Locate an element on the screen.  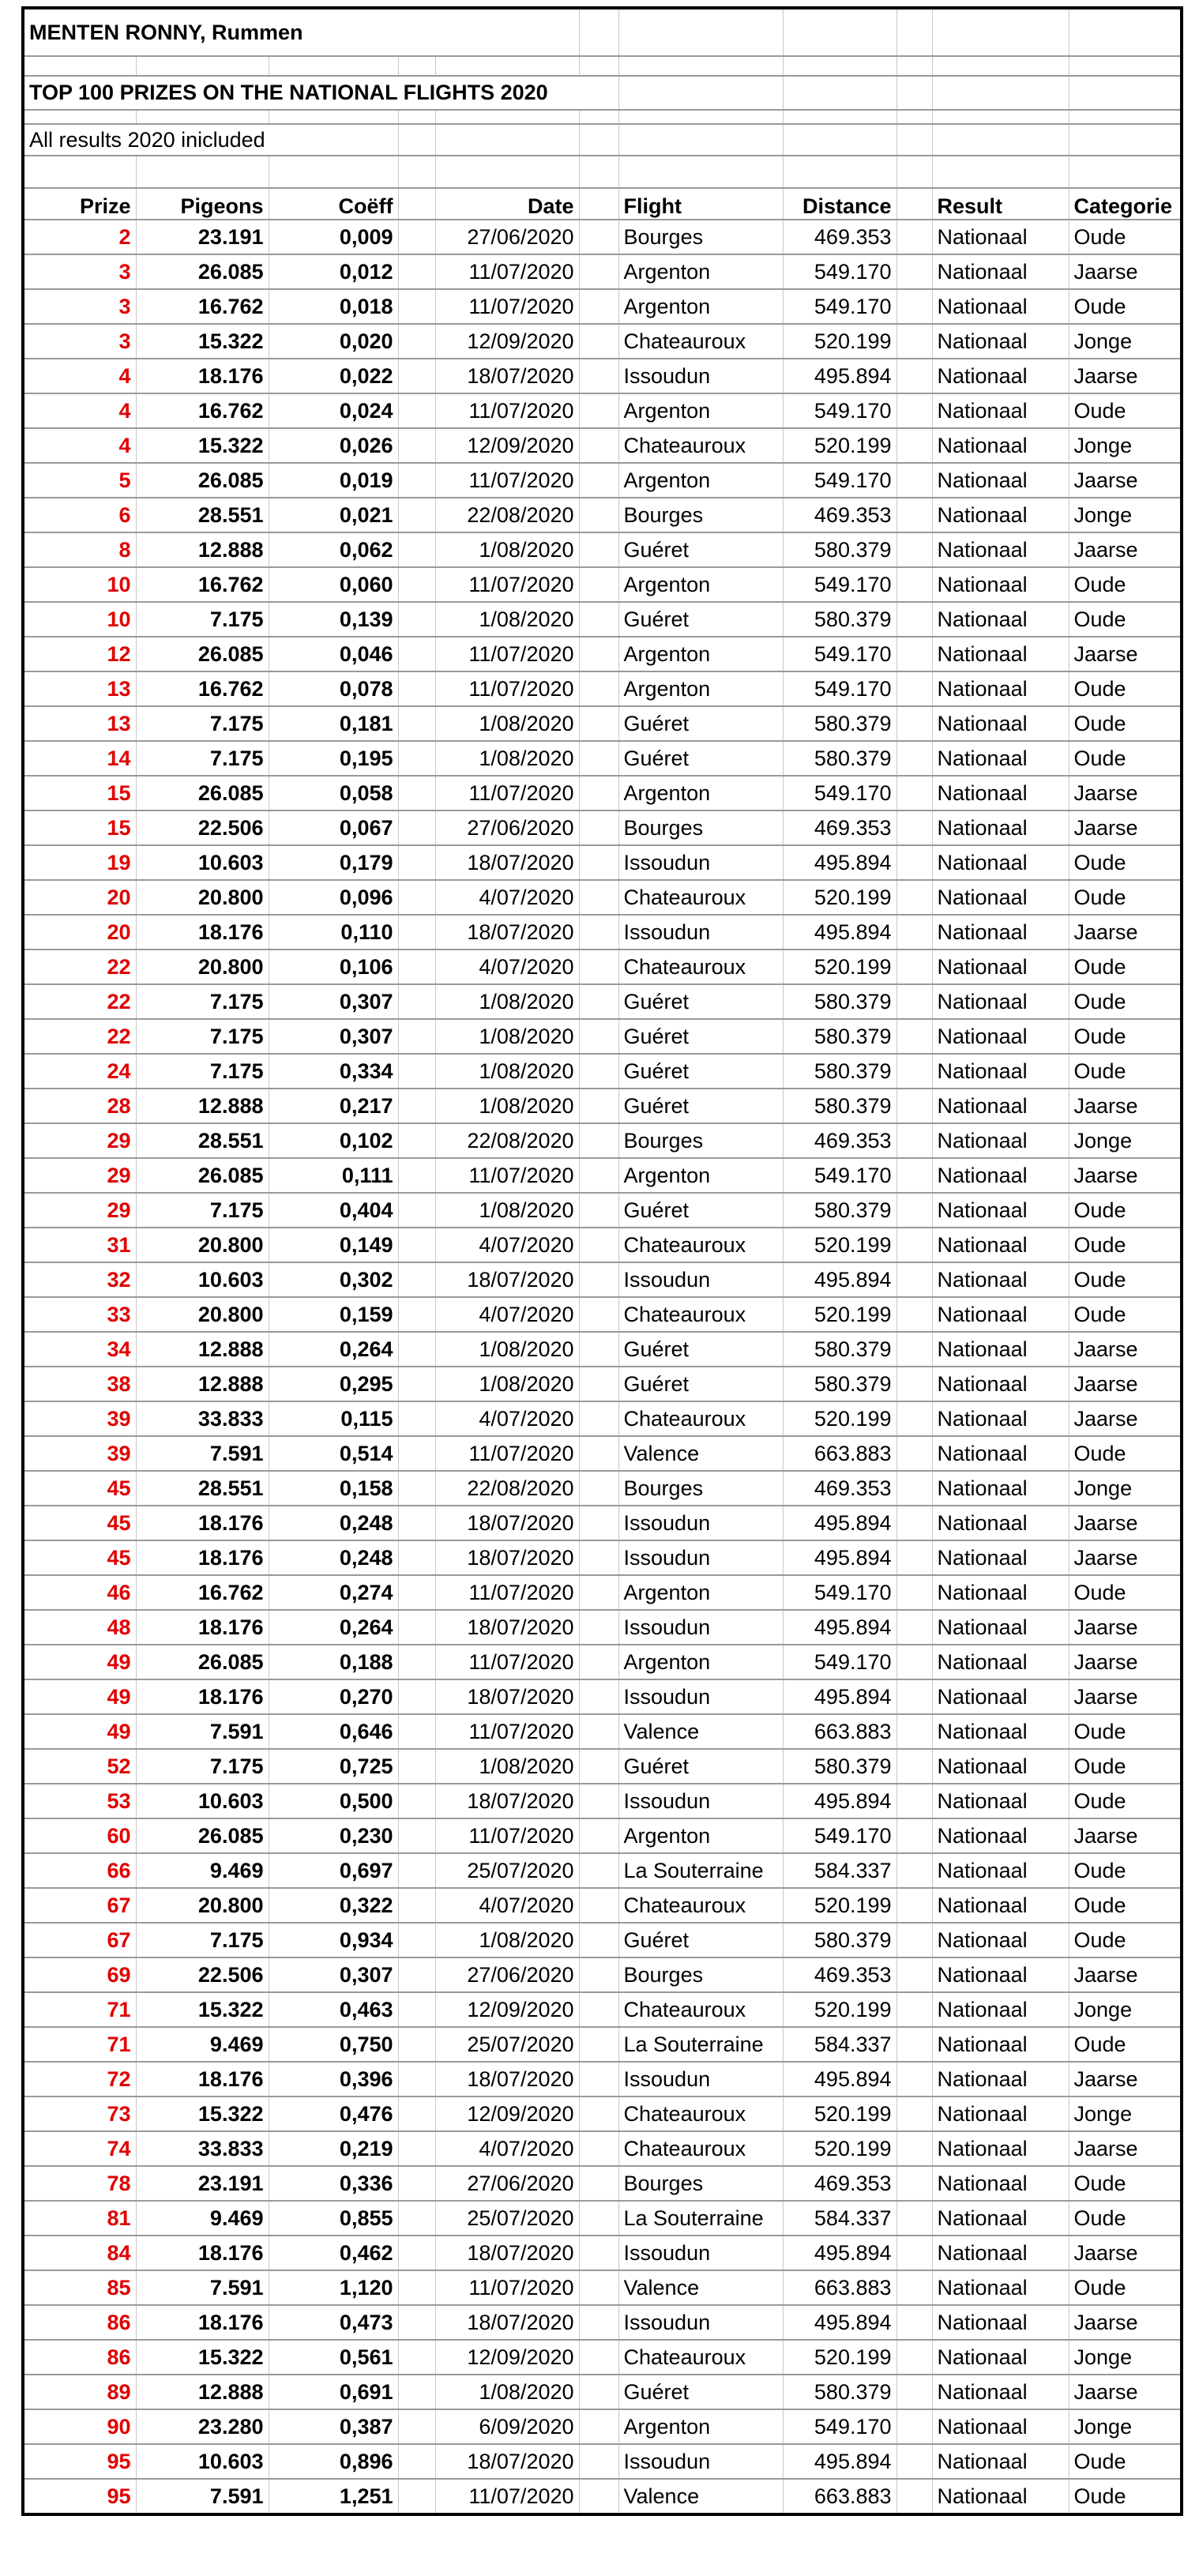
title-row: MENTEN RONNY, Rummen is located at coordinates (602, 32).